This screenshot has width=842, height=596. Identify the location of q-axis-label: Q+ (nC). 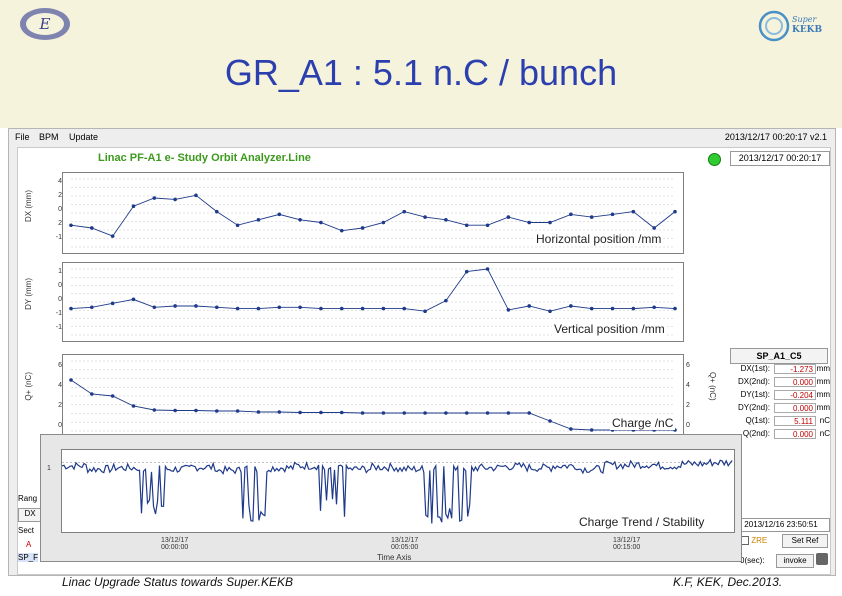
(28, 386).